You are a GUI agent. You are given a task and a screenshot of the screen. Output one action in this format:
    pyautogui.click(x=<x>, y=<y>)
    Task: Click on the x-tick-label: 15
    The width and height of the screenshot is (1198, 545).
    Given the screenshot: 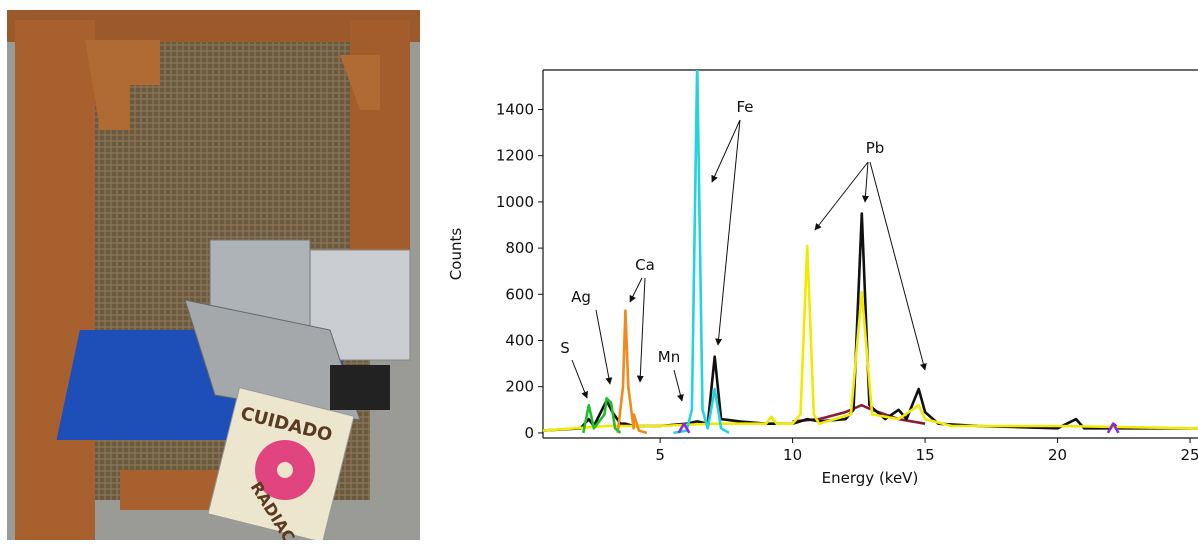 What is the action you would take?
    pyautogui.click(x=925, y=455)
    